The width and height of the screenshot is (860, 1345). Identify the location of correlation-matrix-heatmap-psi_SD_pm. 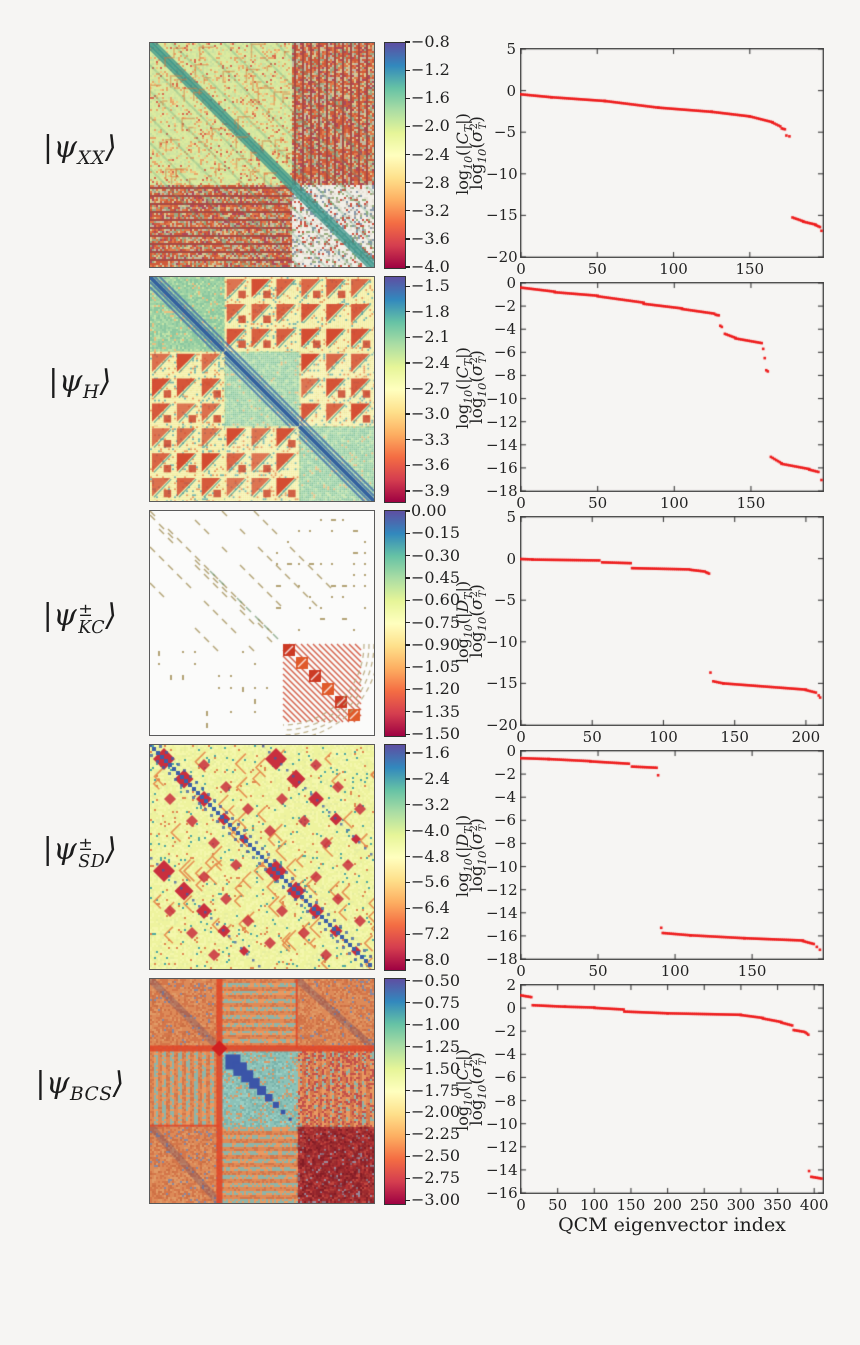
(262, 857).